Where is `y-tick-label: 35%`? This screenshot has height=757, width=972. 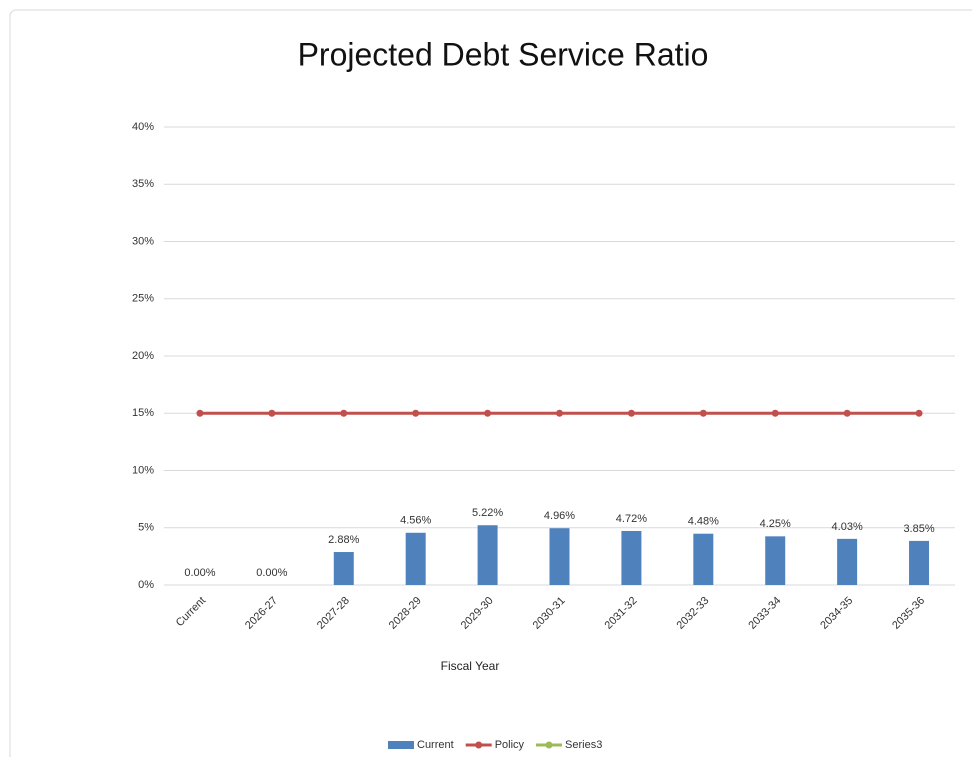
y-tick-label: 35% is located at coordinates (143, 184).